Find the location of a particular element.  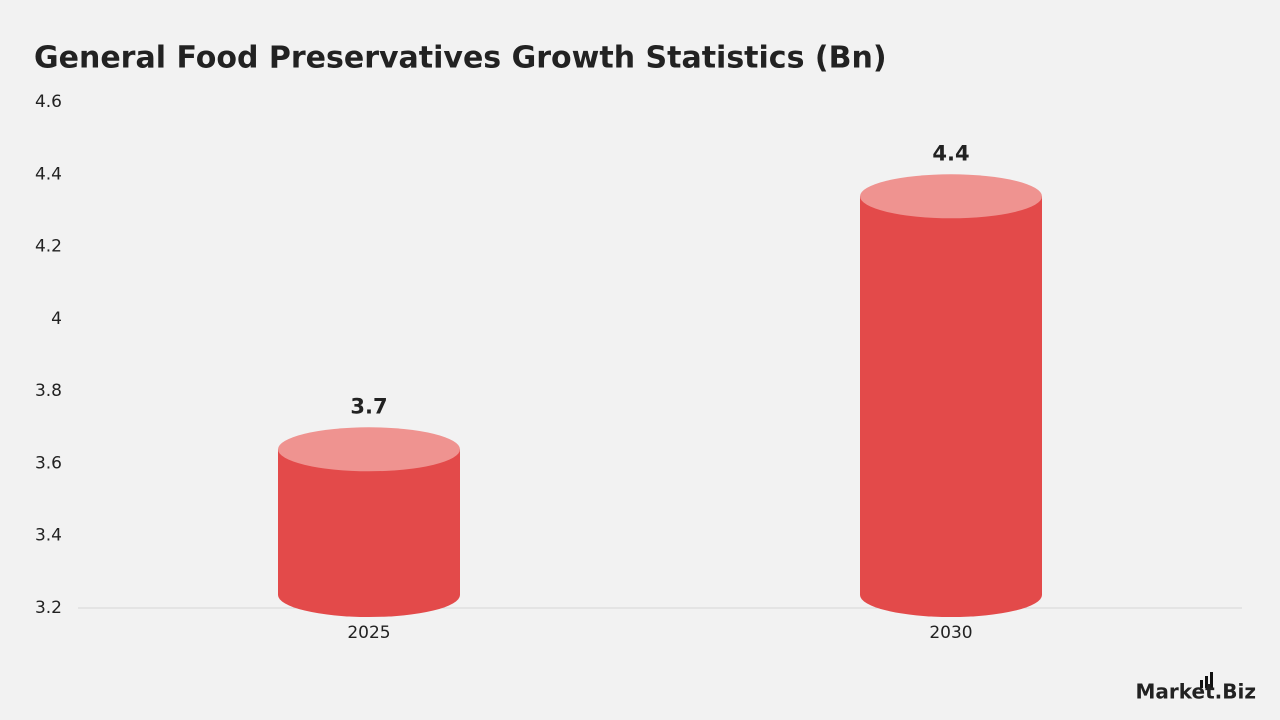

y-tick-label: 4.2 is located at coordinates (48, 247).